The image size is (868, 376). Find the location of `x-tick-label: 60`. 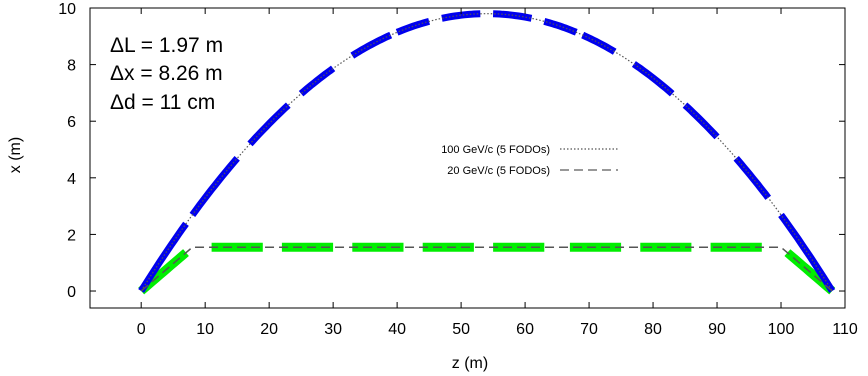

x-tick-label: 60 is located at coordinates (525, 329).